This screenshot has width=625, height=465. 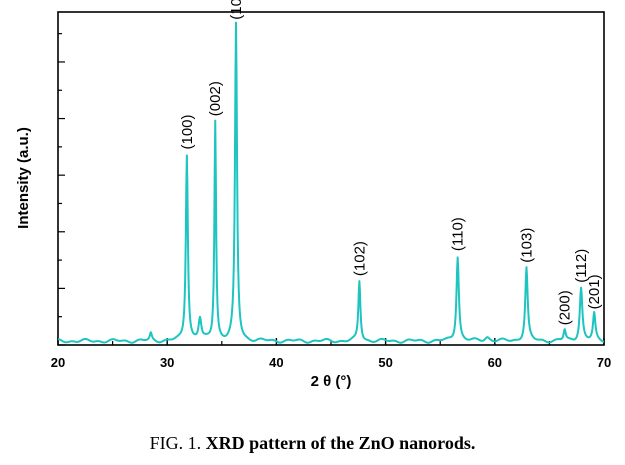 What do you see at coordinates (215, 98) in the screenshot?
I see `peak-label: (002)` at bounding box center [215, 98].